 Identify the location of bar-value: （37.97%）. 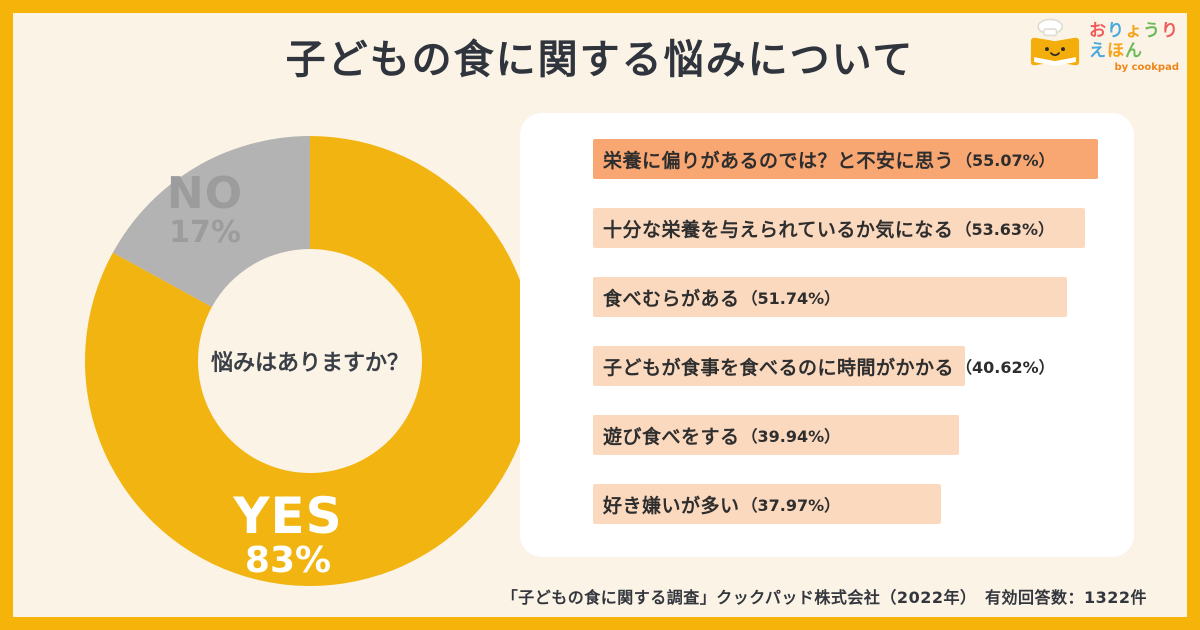
(791, 505).